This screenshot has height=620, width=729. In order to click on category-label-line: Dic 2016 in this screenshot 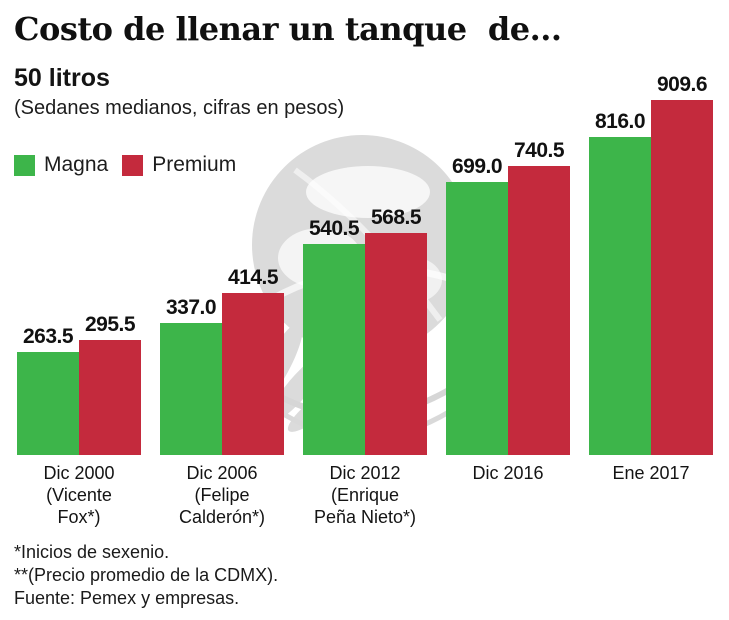, I will do `click(508, 473)`.